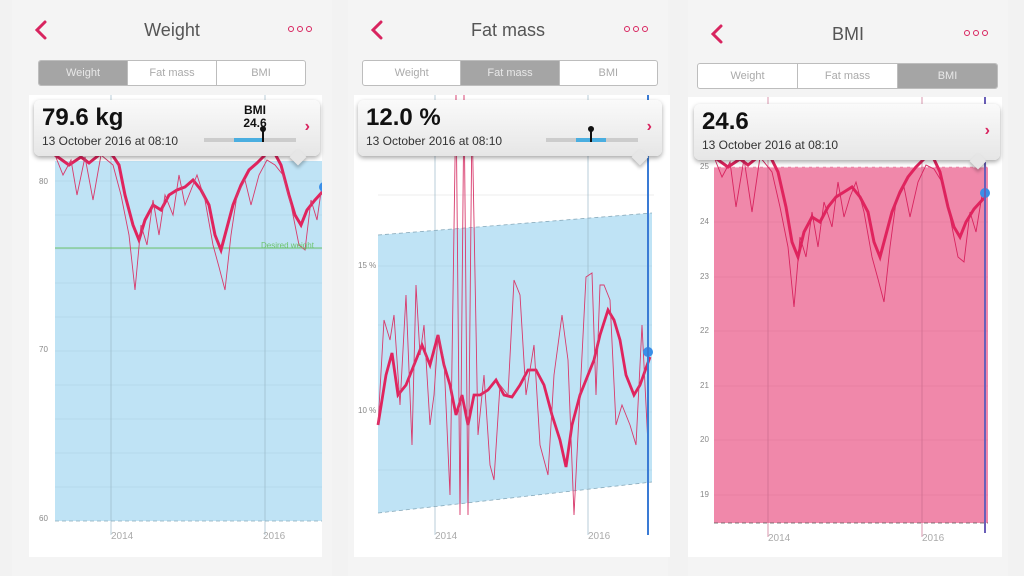  Describe the element at coordinates (704, 439) in the screenshot. I see `y-axis-label: 20` at that location.